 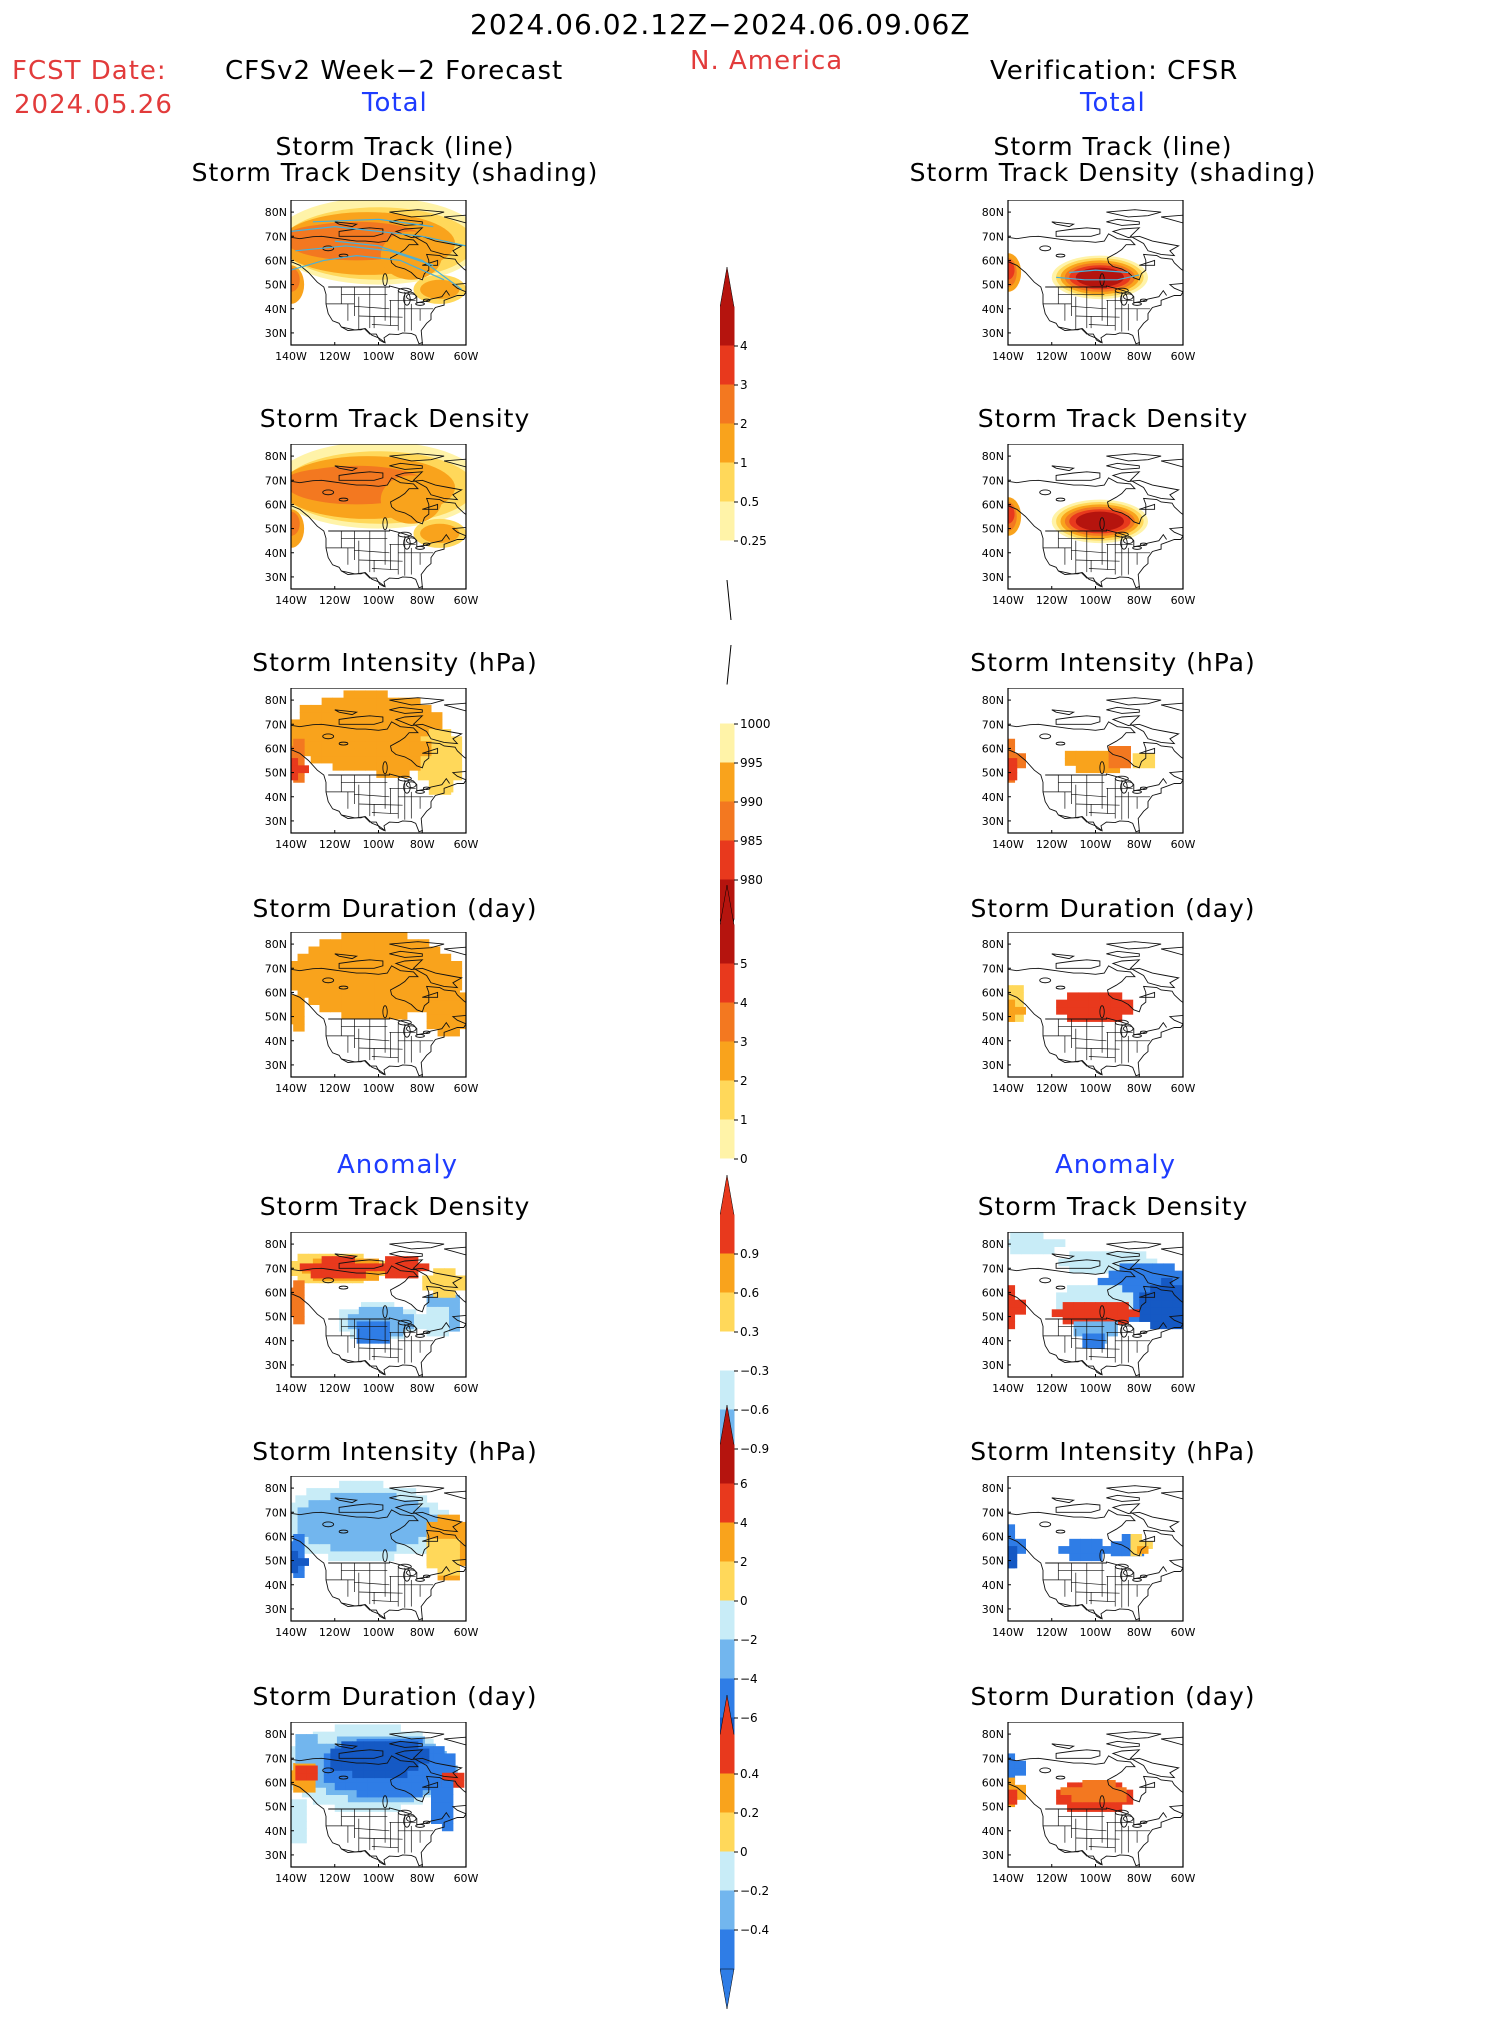 I want to click on colorbar-tick-label: 2, so click(x=744, y=424).